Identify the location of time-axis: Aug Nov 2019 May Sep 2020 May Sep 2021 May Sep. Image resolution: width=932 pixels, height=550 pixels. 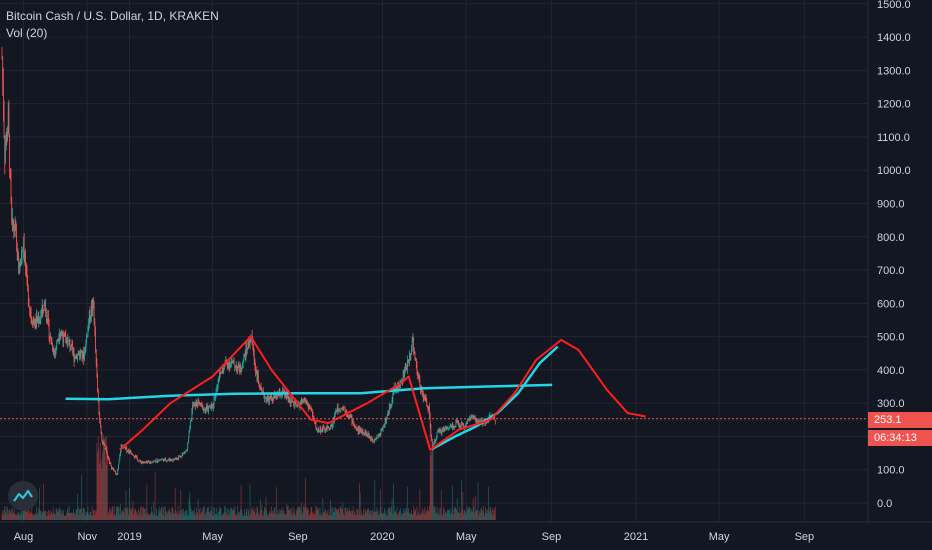
(414, 537).